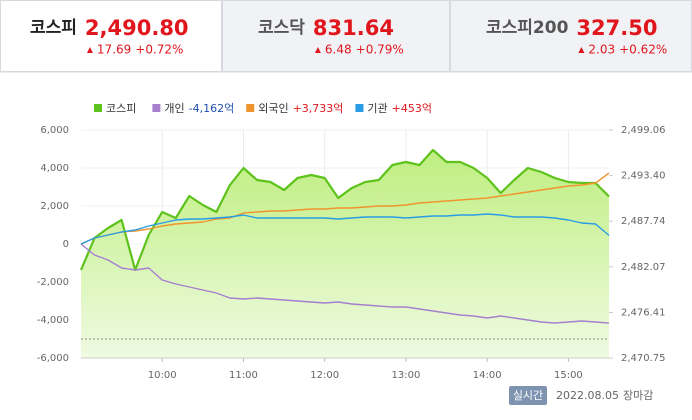 The image size is (692, 420). What do you see at coordinates (380, 50) in the screenshot?
I see `tab-rate: +0.79%` at bounding box center [380, 50].